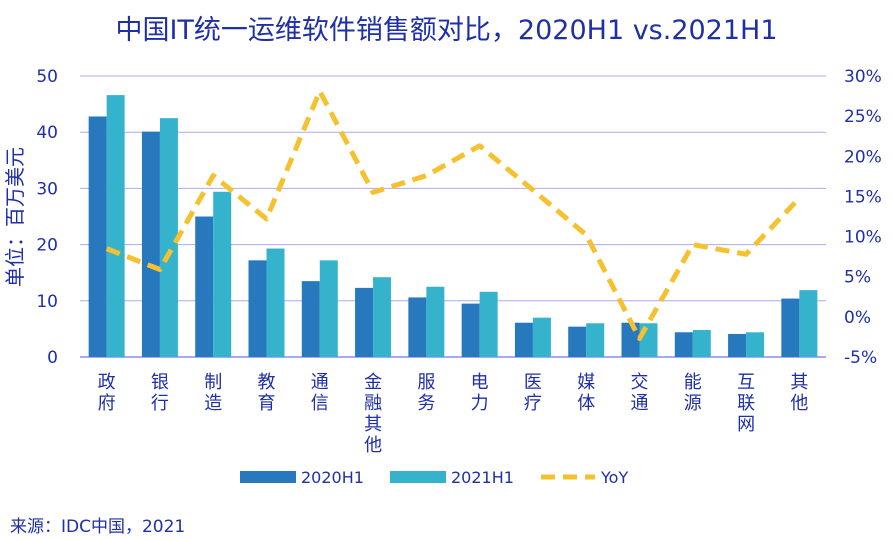 This screenshot has width=893, height=540. Describe the element at coordinates (373, 414) in the screenshot. I see `category-label: 金融其他` at that location.